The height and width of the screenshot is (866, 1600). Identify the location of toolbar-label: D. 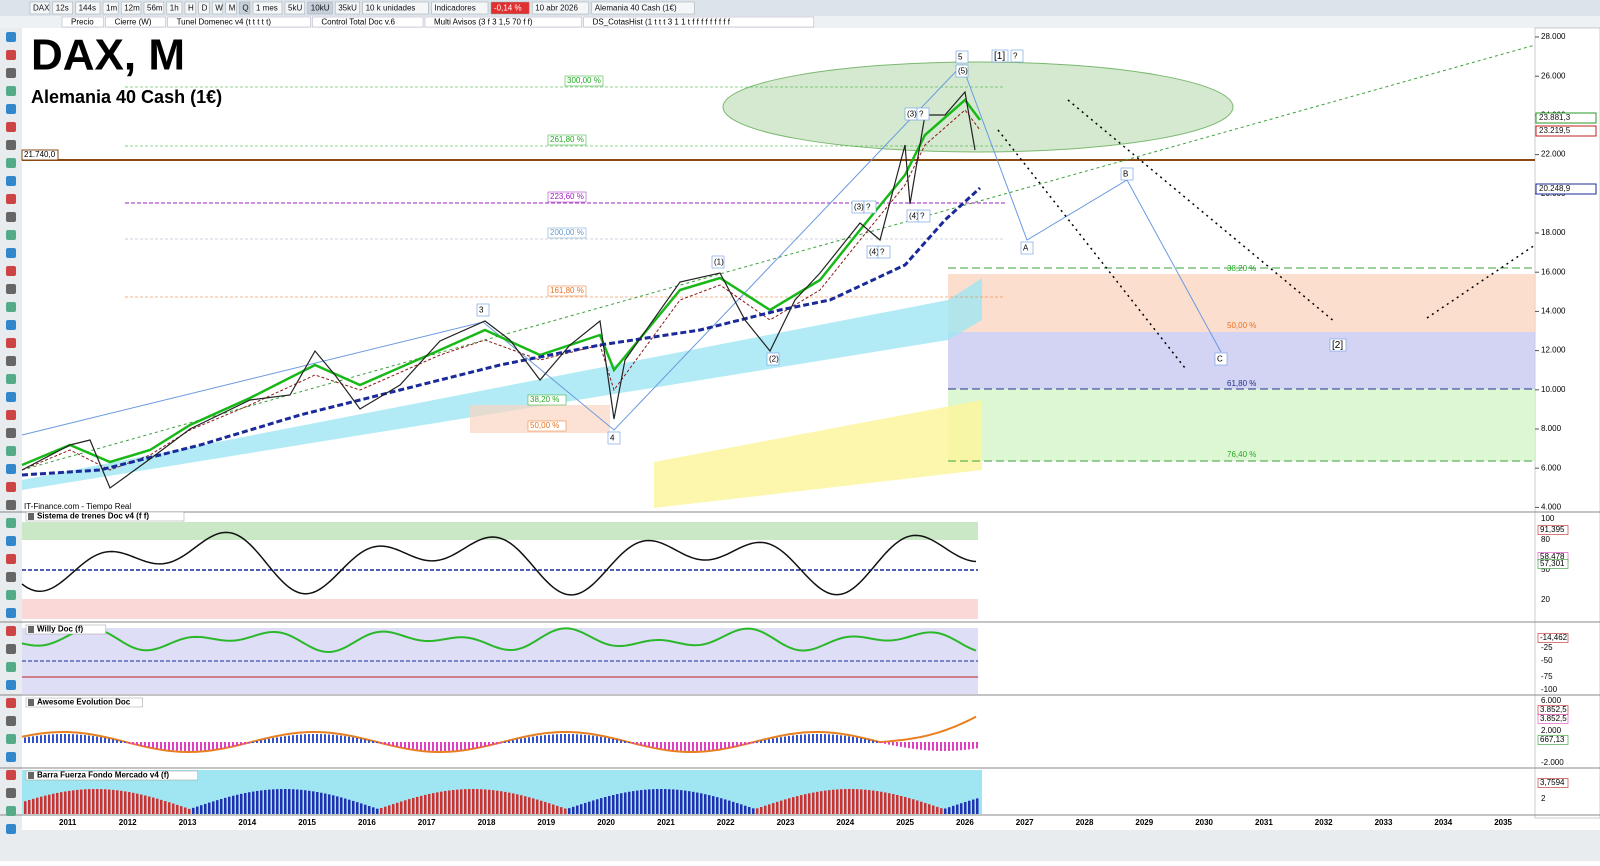
(205, 8).